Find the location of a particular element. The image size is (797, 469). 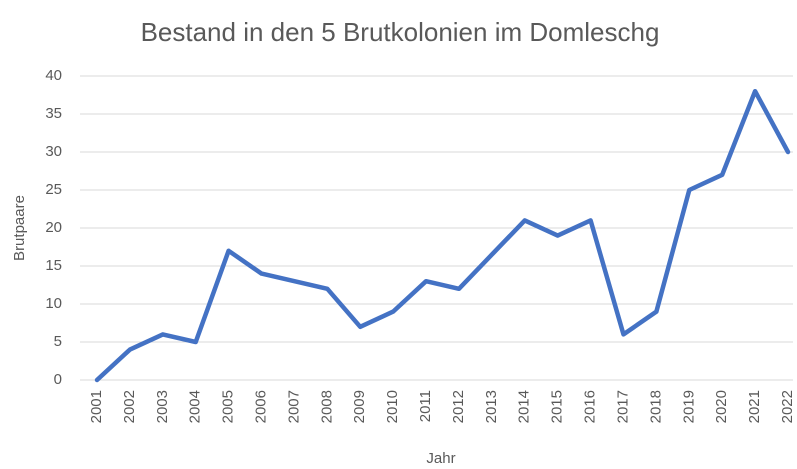

x-tick-label: 2015 is located at coordinates (557, 406).